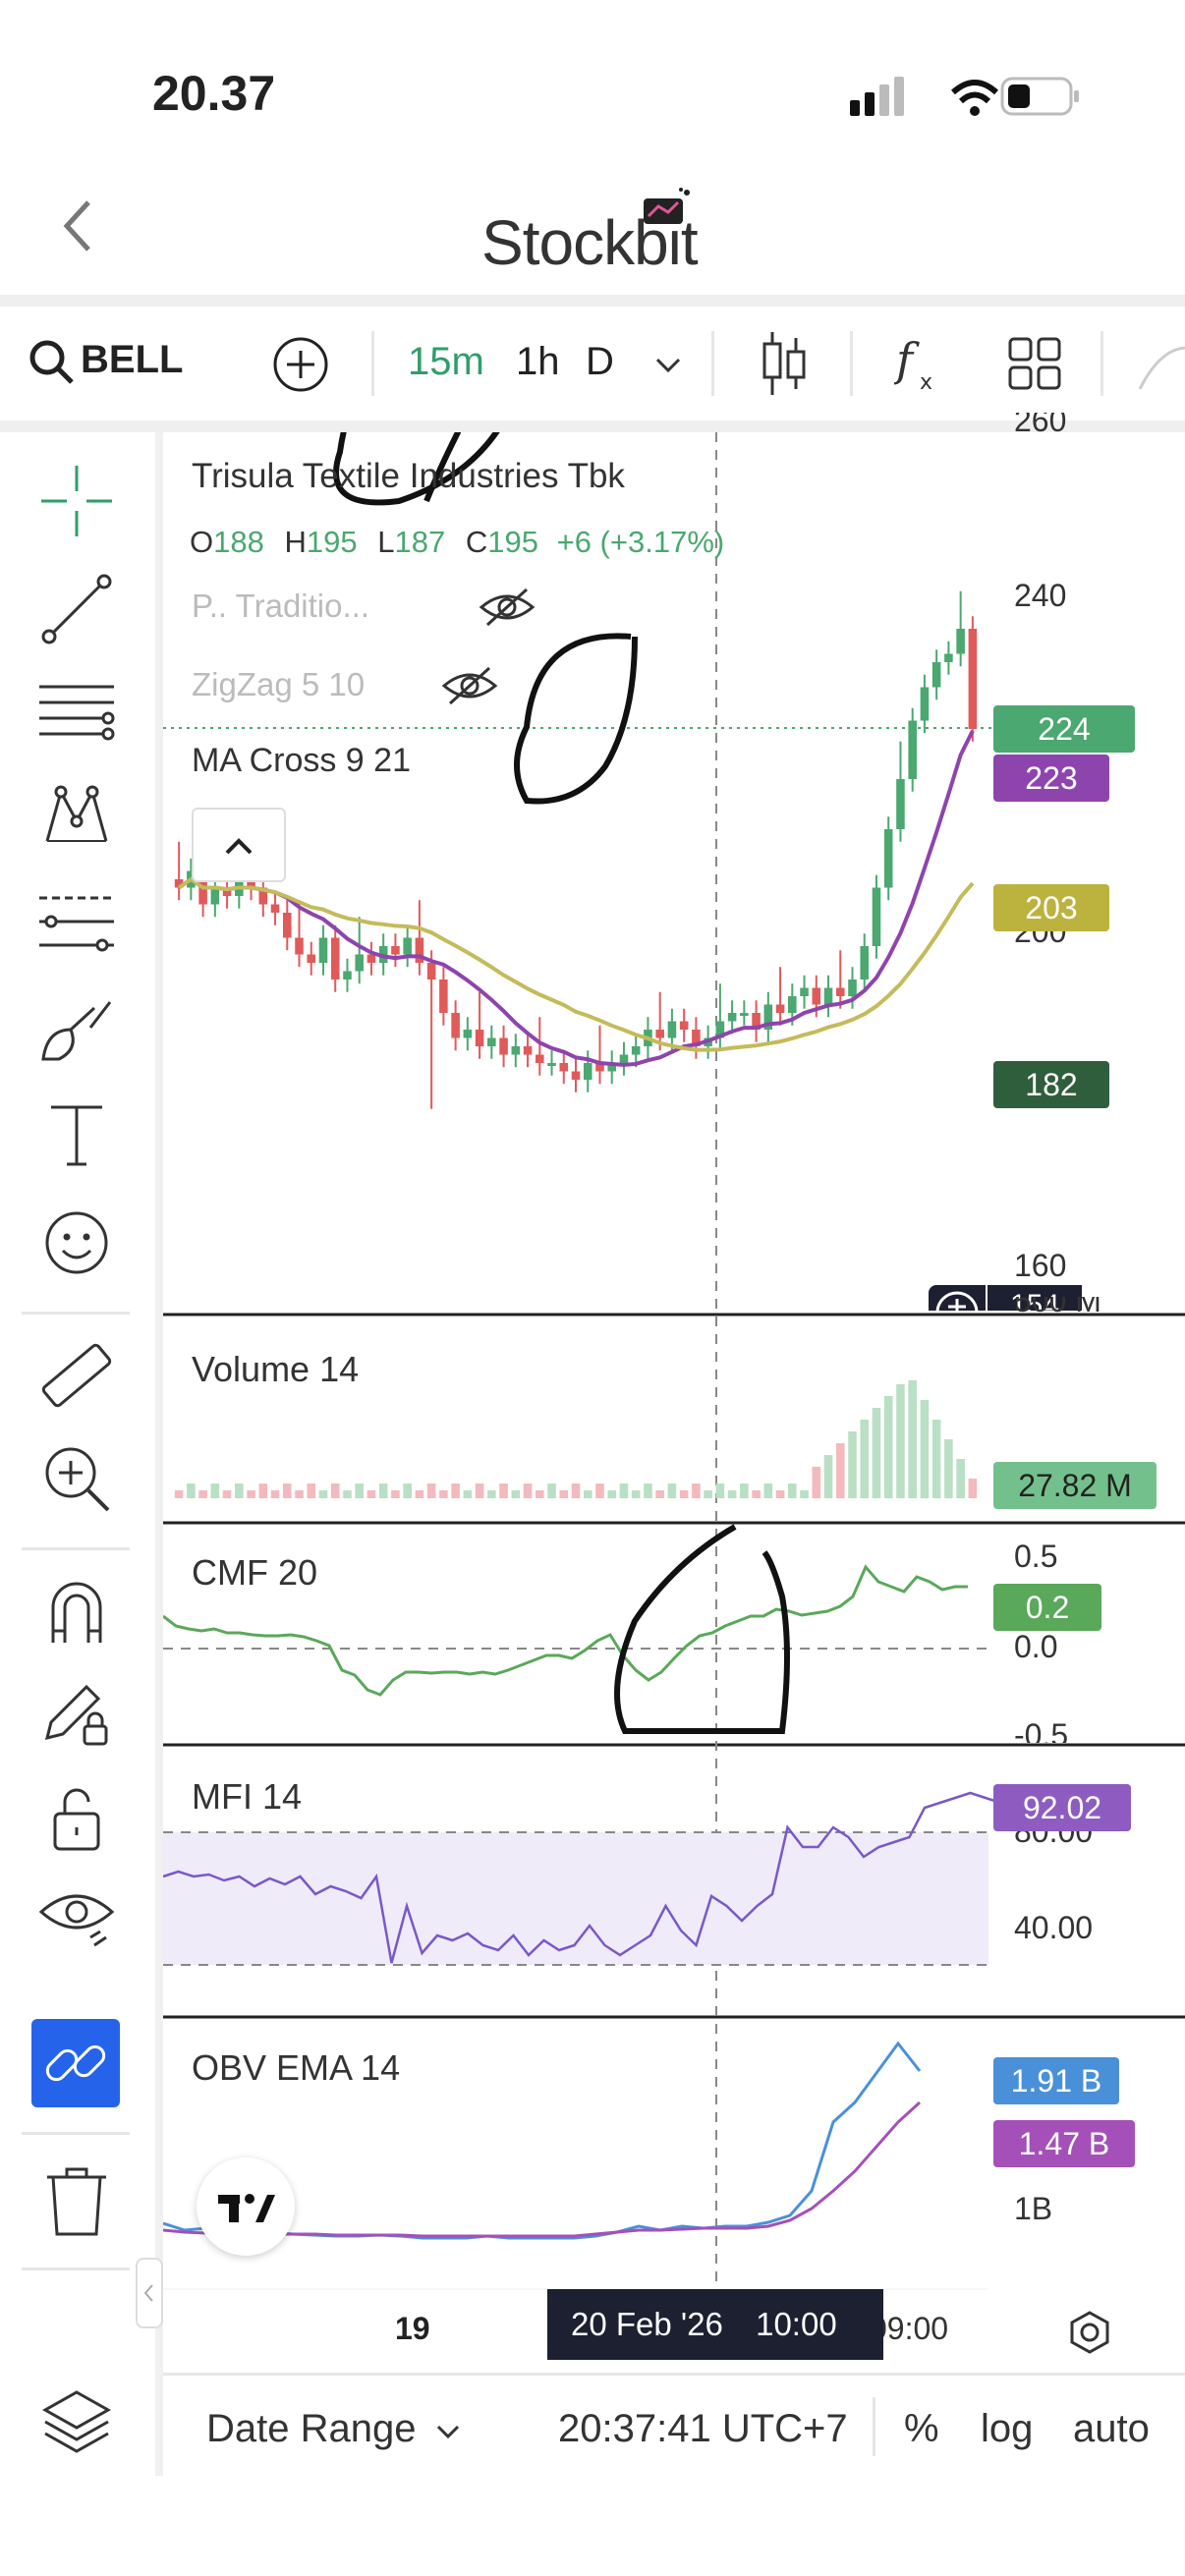  Describe the element at coordinates (647, 2324) in the screenshot. I see `crosshair-date: 20 Feb '26` at that location.